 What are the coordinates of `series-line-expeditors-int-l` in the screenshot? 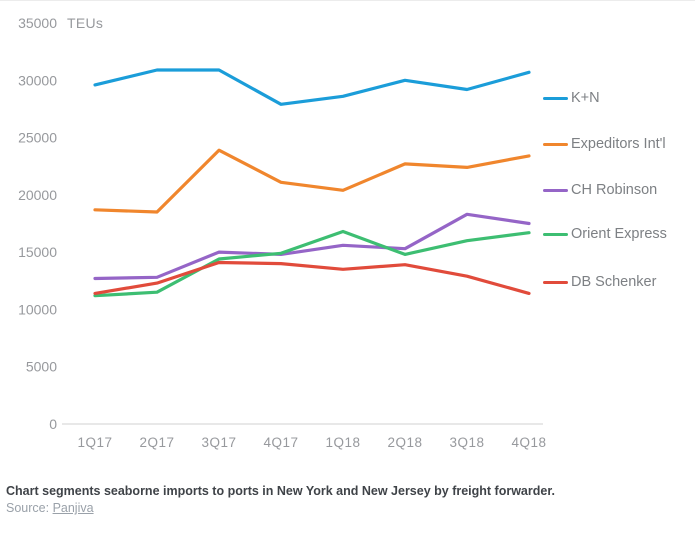 It's located at (312, 181).